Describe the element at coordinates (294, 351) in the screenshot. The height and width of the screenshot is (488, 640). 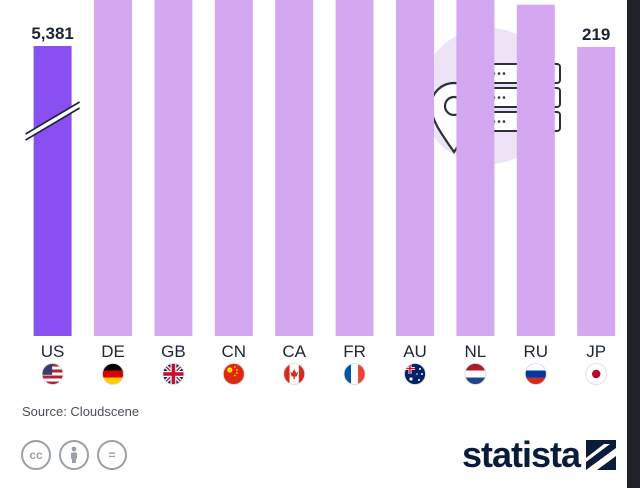
I see `category-label: CA` at that location.